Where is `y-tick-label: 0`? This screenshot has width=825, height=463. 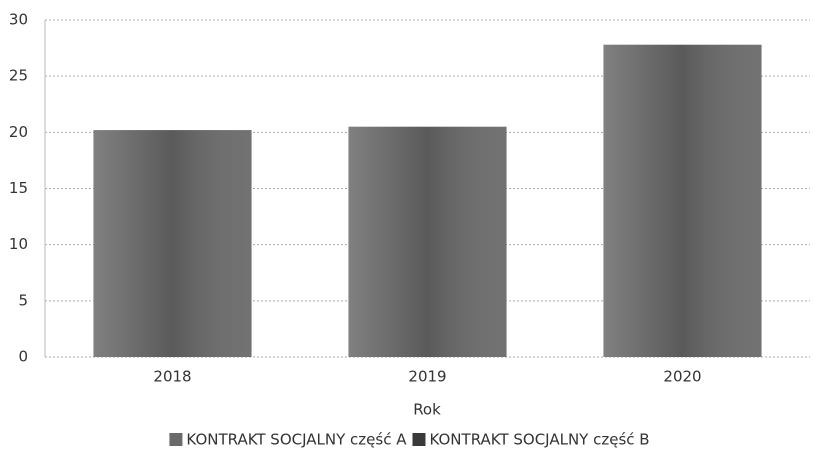 y-tick-label: 0 is located at coordinates (23, 357).